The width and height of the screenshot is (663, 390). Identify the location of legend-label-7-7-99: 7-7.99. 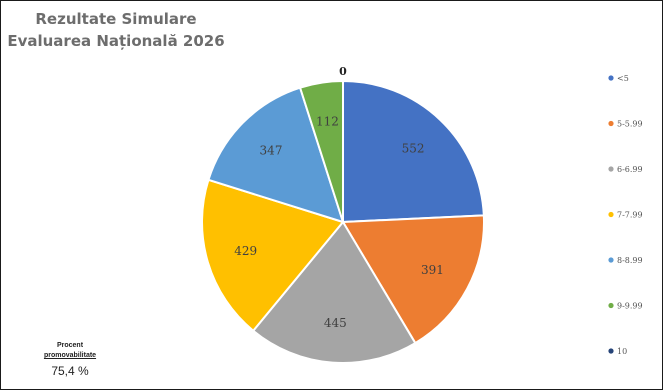
(630, 215).